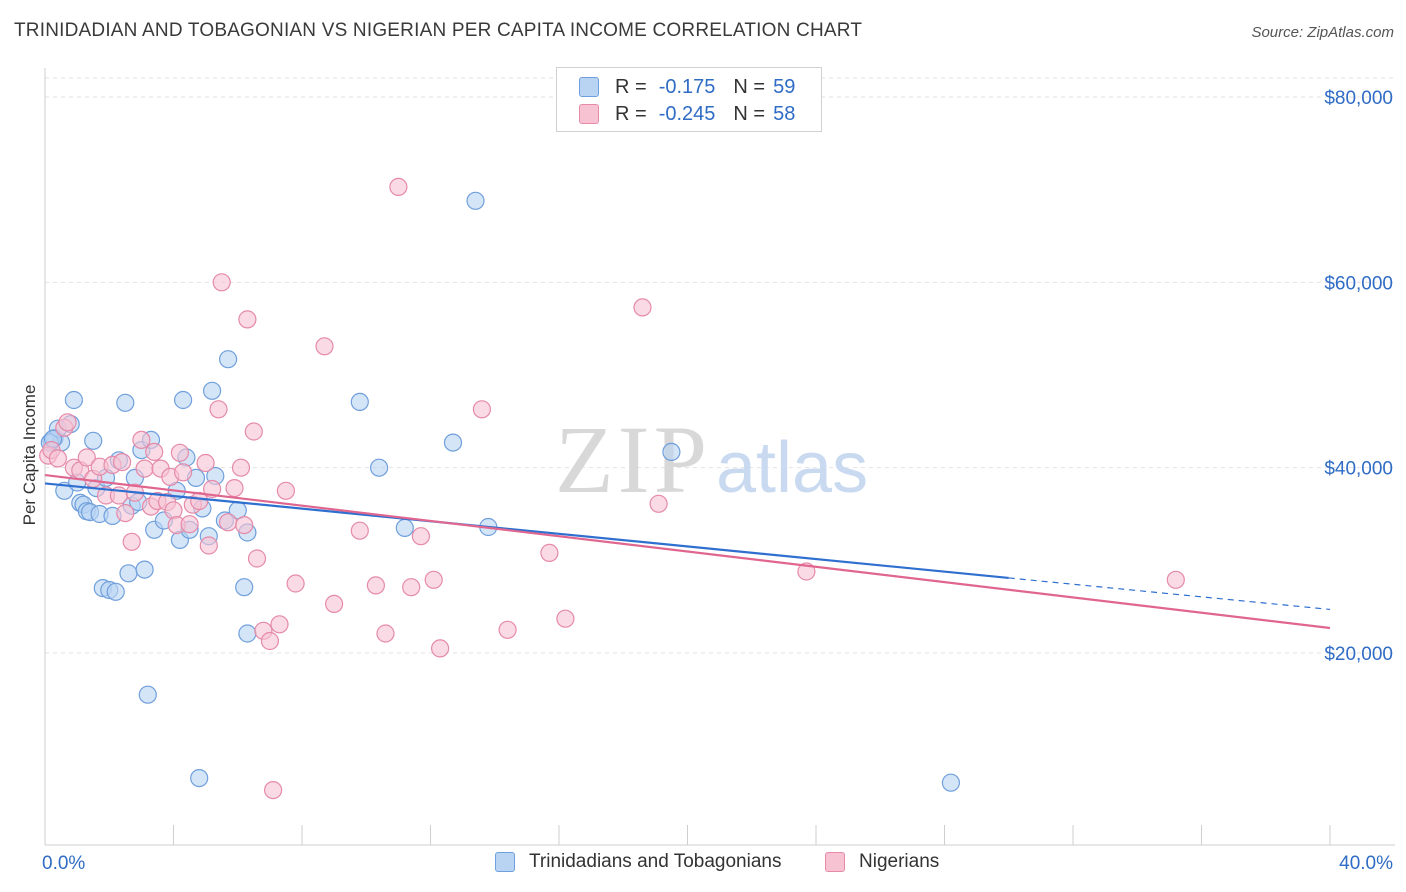 Image resolution: width=1406 pixels, height=892 pixels. What do you see at coordinates (899, 861) in the screenshot?
I see `legend-label: Nigerians` at bounding box center [899, 861].